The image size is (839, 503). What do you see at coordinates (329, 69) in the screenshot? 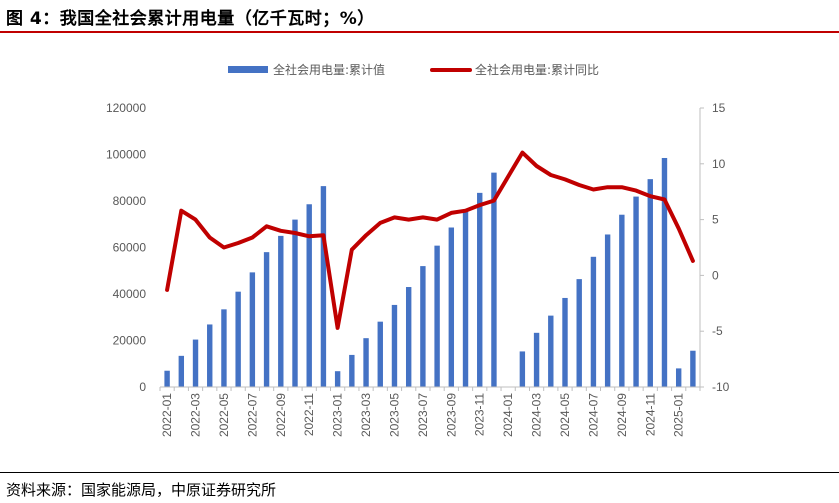
I see `legend-label-bar: 全社会用电量:累计值` at bounding box center [329, 69].